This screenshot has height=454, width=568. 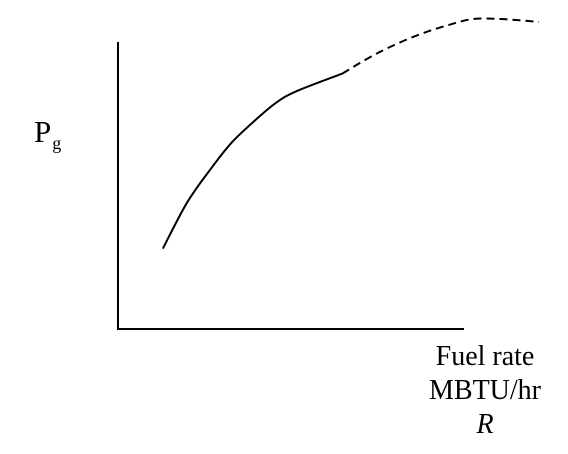 I want to click on y-axis-label: Pg, so click(x=47, y=134).